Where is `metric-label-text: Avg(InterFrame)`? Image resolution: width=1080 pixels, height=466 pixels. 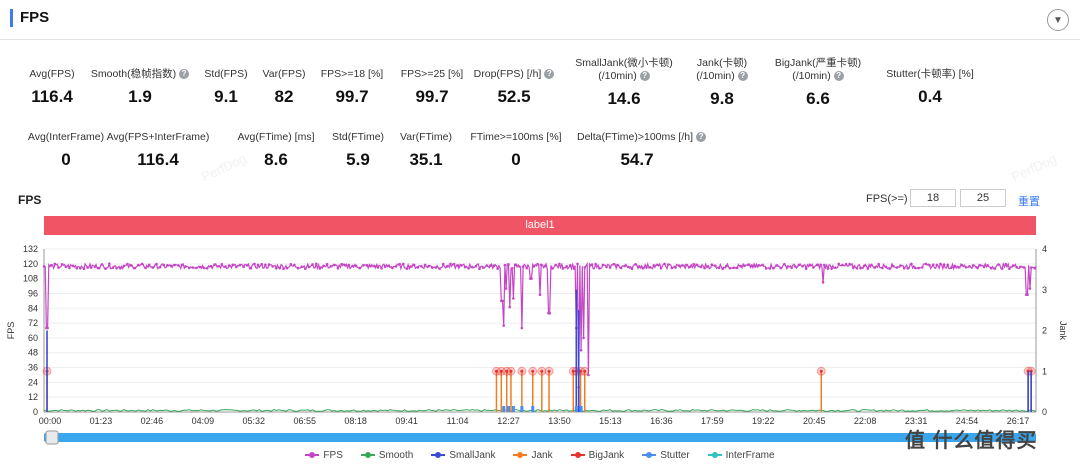
metric-label-text: Avg(InterFrame) is located at coordinates (66, 137).